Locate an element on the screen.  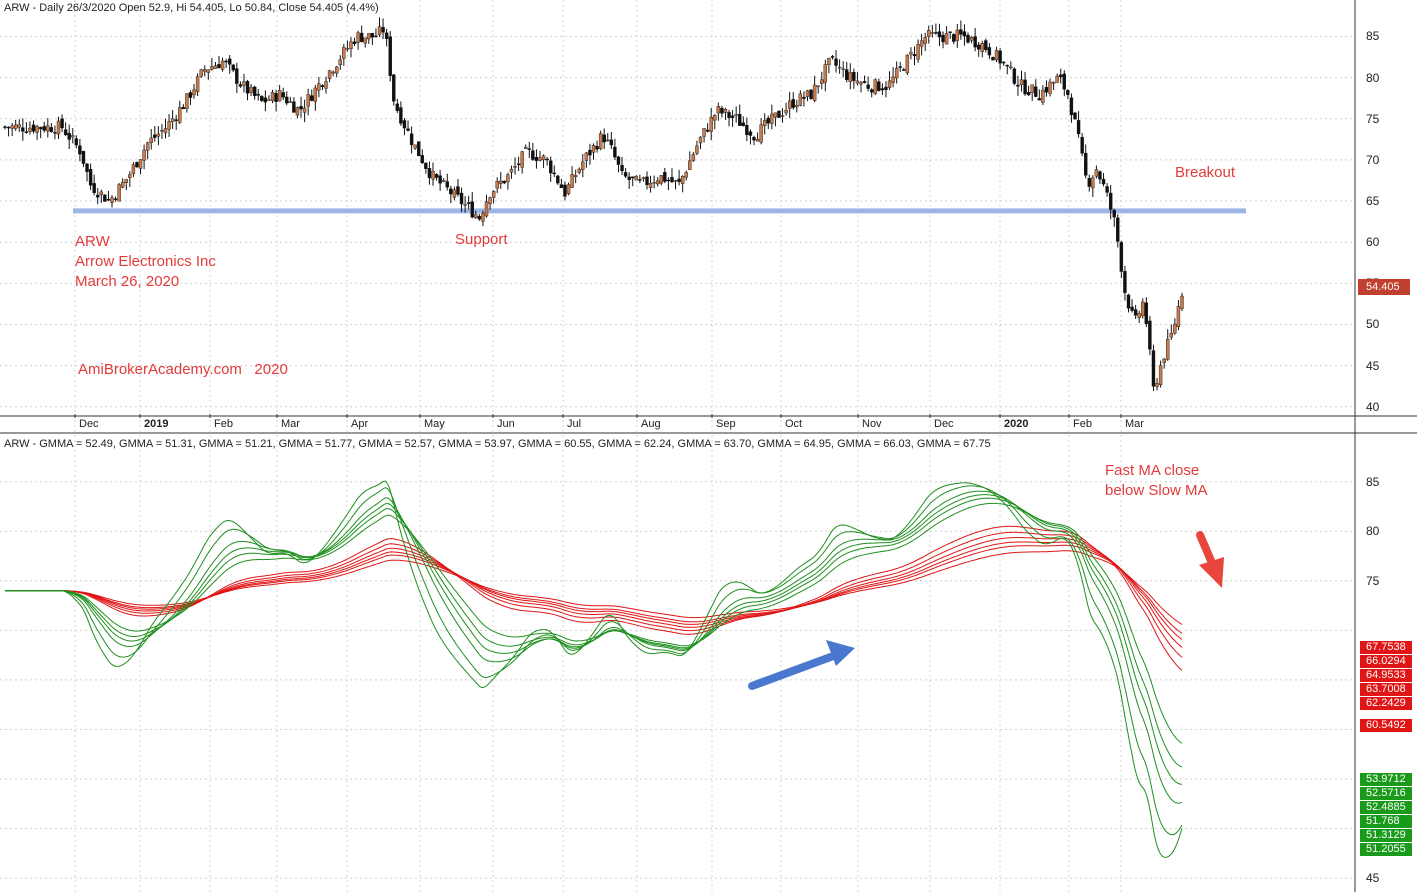
fast-ma-value-tag: 52.4885 is located at coordinates (1386, 807).